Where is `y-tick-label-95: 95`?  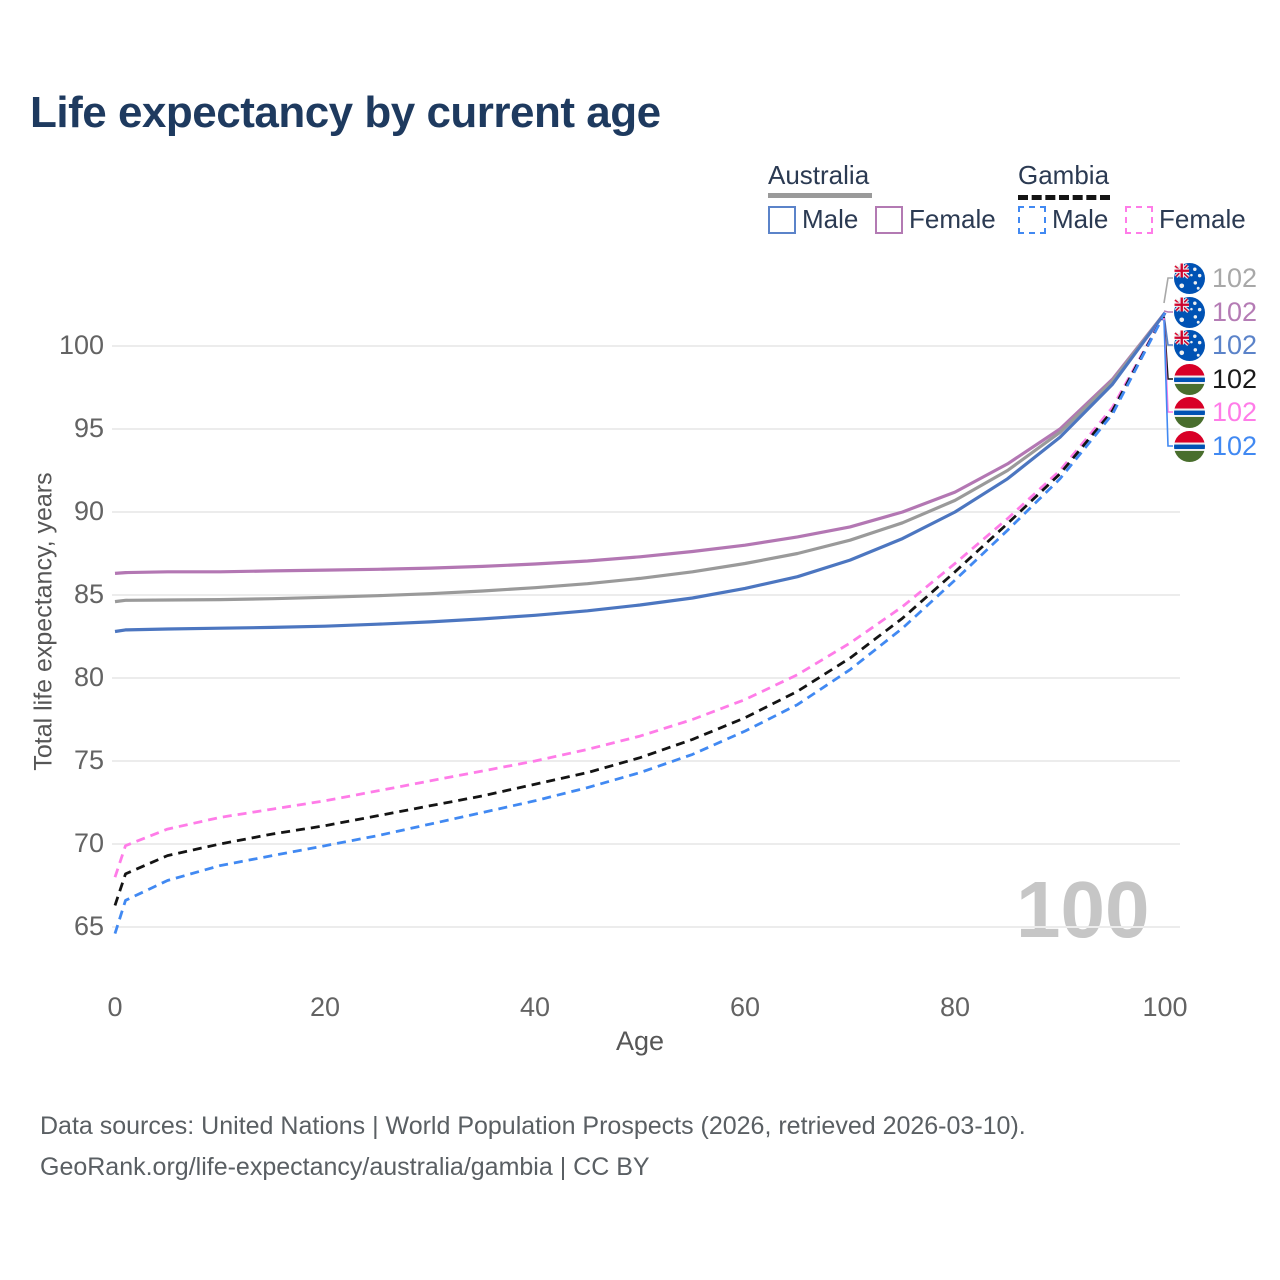
y-tick-label-95: 95 is located at coordinates (88, 428).